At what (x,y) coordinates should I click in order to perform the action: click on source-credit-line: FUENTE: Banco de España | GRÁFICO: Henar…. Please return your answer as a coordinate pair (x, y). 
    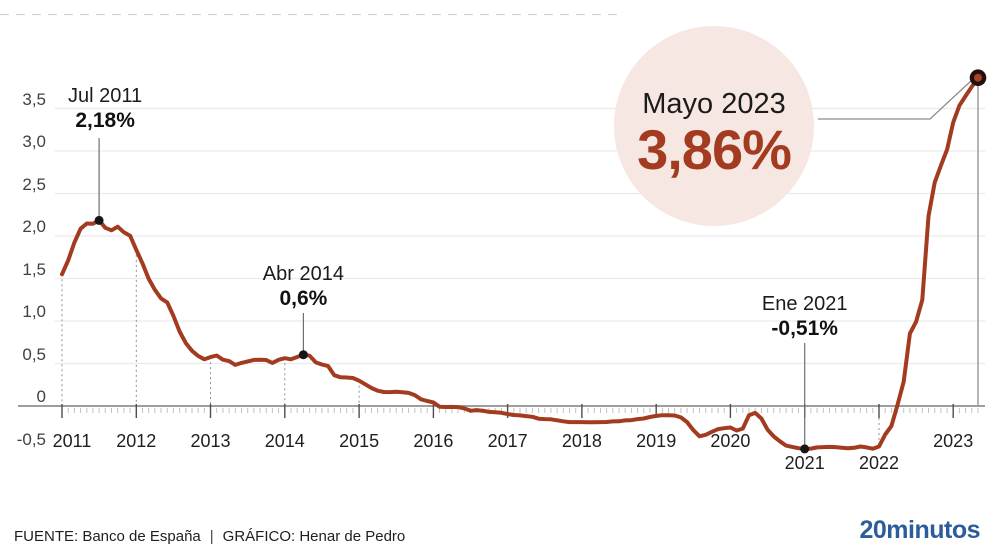
    Looking at the image, I should click on (209, 536).